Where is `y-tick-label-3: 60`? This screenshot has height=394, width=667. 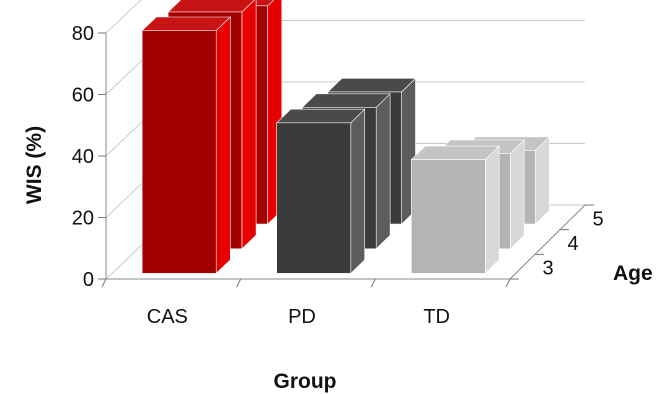
y-tick-label-3: 60 is located at coordinates (83, 96).